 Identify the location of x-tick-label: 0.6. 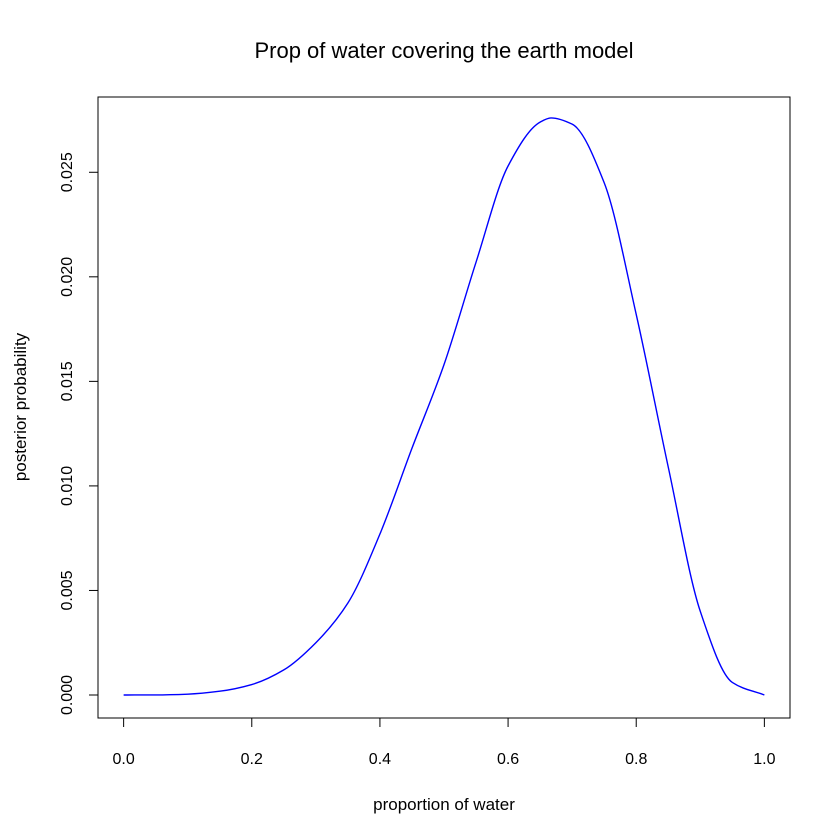
(508, 759).